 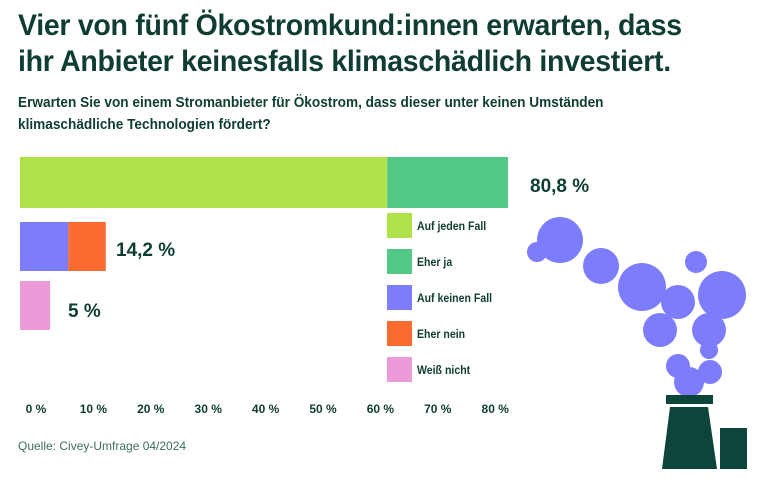 I want to click on chimney-icon, so click(x=689, y=438).